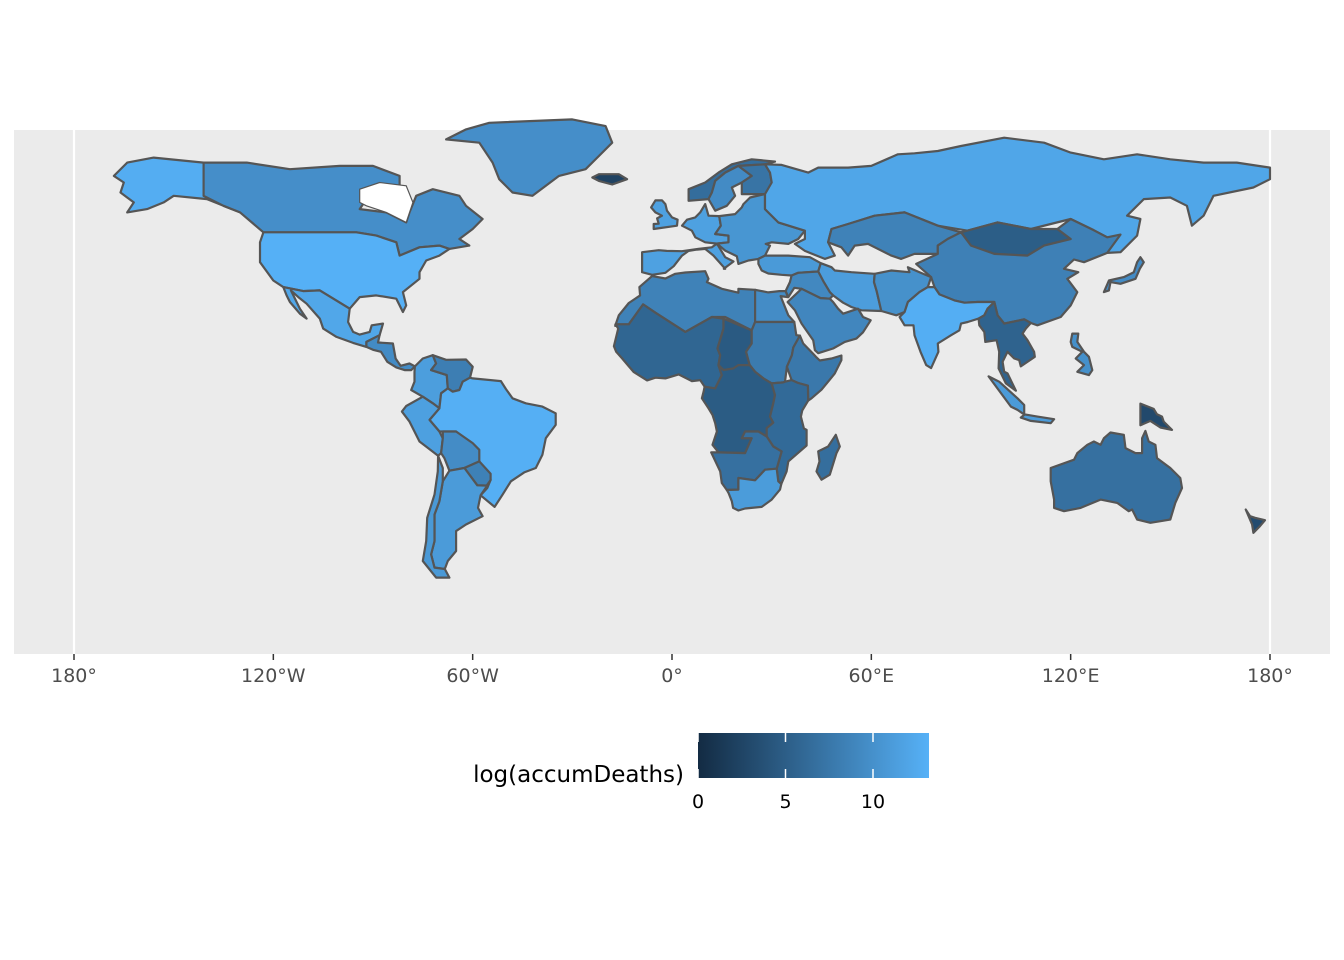 The image size is (1344, 960). Describe the element at coordinates (1156, 416) in the screenshot. I see `country-papua-new-guinea` at that location.